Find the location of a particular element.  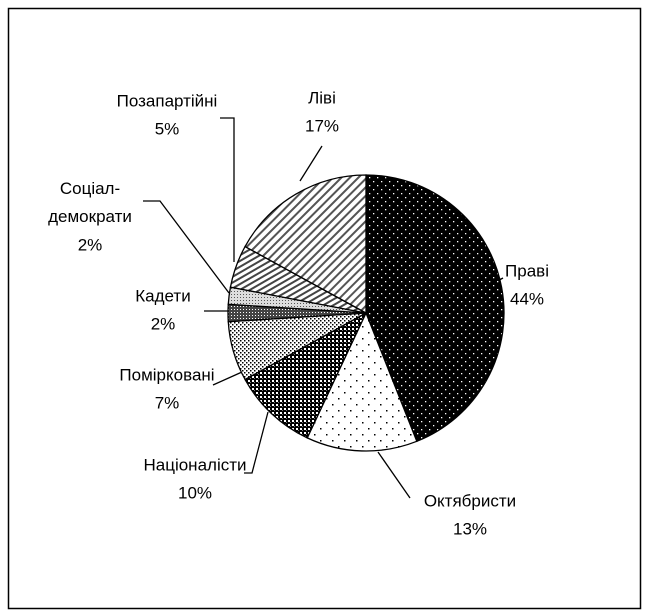

slice-value-label: 10% is located at coordinates (195, 492).